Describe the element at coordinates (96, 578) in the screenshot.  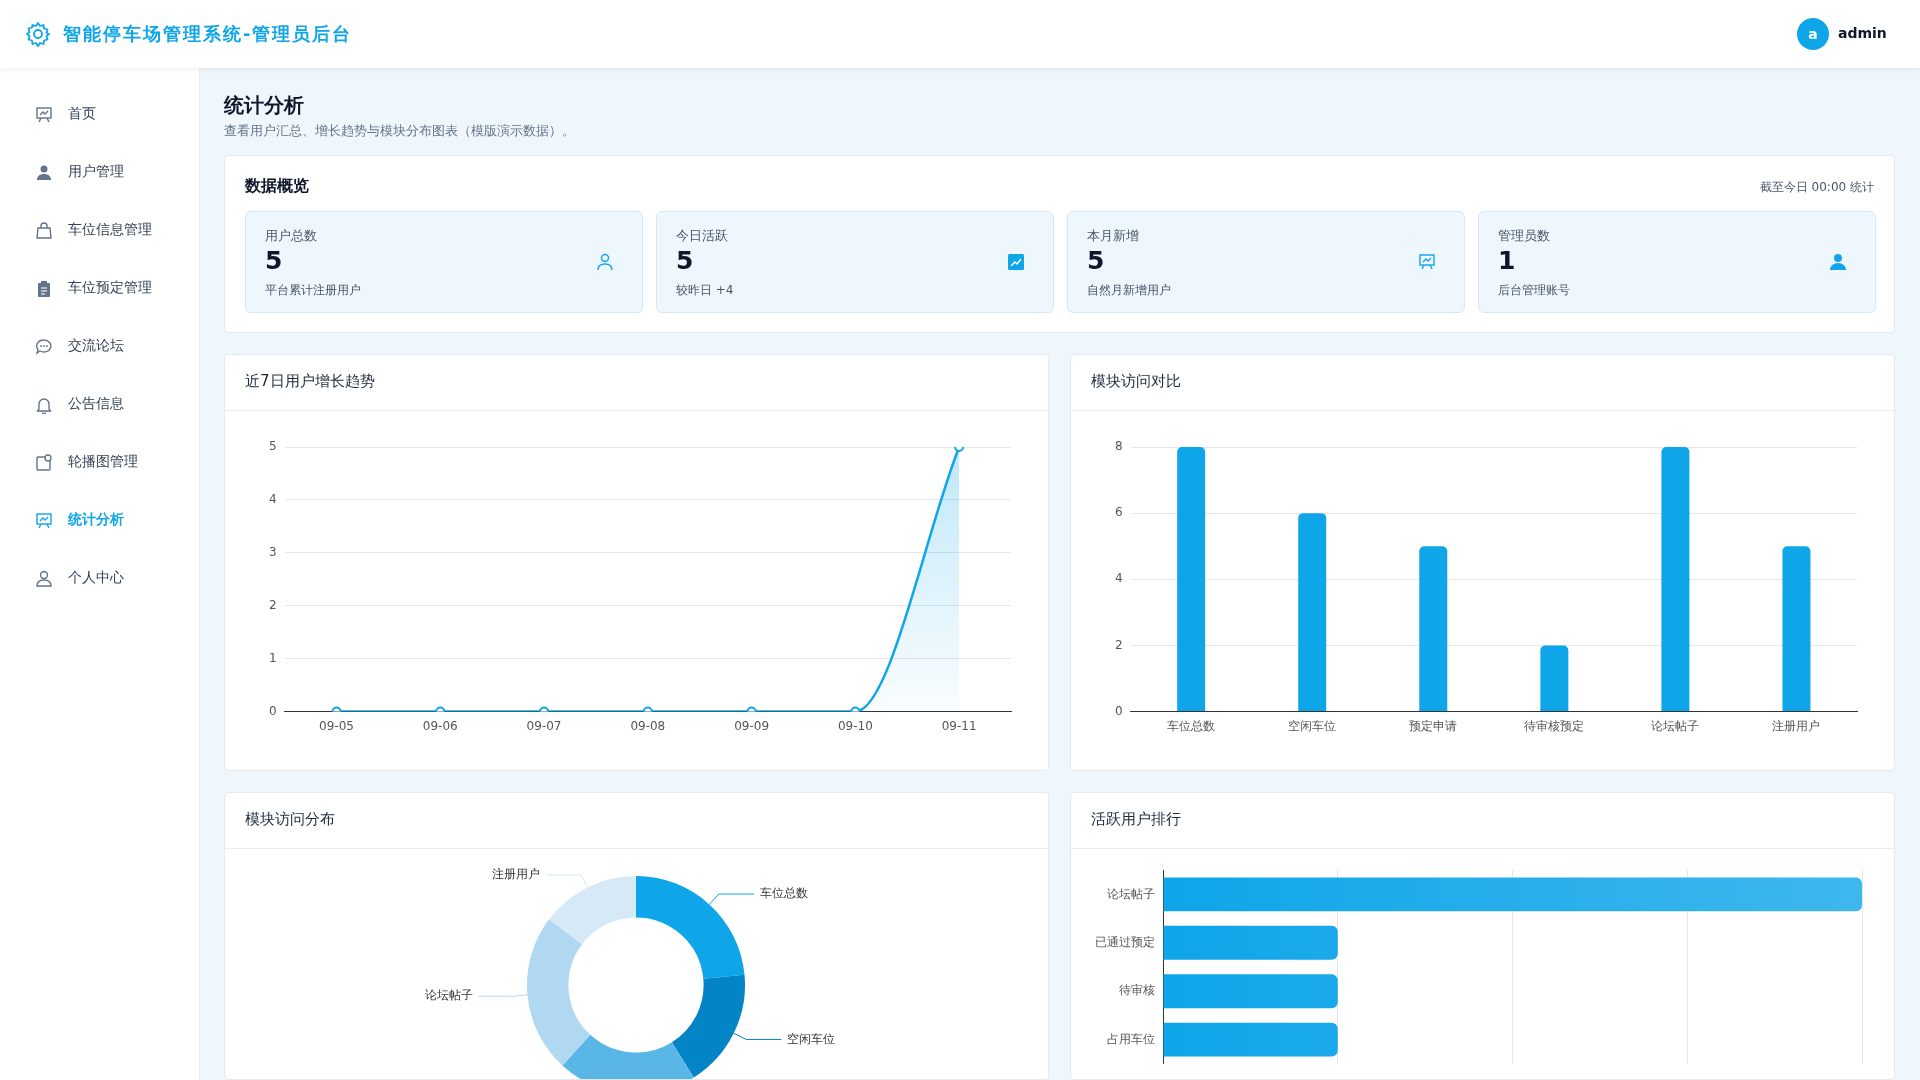
I see `text: 个人中心` at that location.